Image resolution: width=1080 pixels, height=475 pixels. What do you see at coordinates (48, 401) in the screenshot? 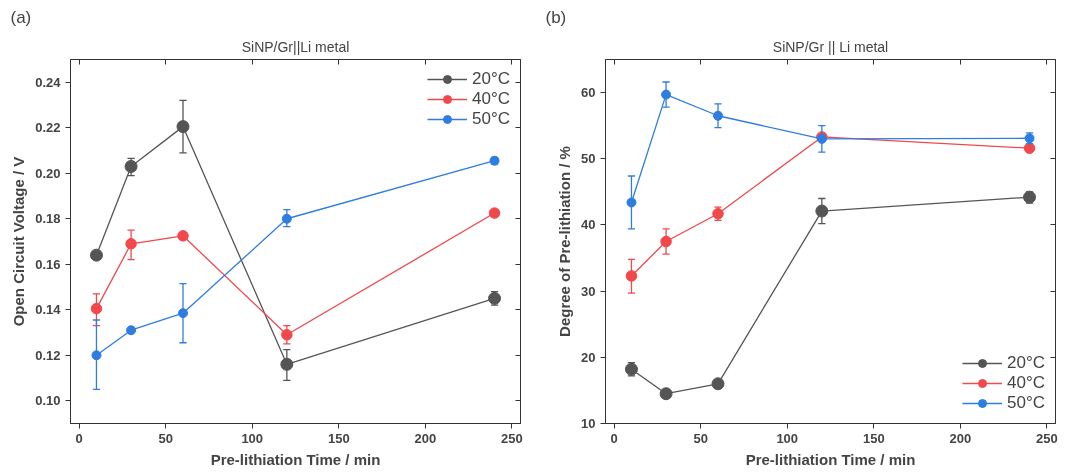
I see `y-tick-label: 0.10` at bounding box center [48, 401].